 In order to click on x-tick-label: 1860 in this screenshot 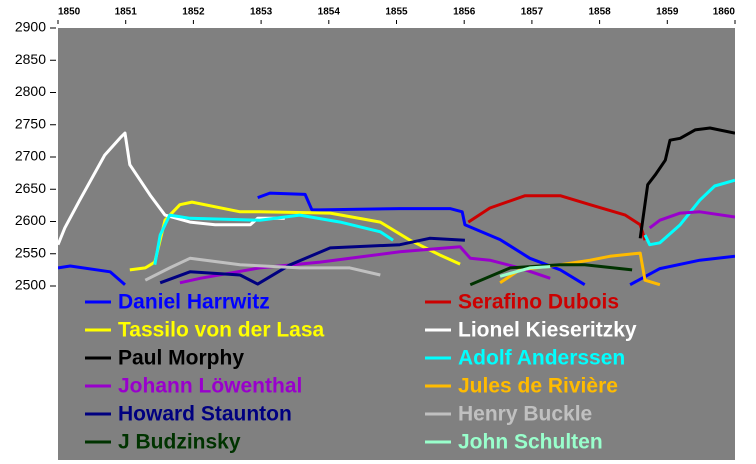, I will do `click(724, 12)`.